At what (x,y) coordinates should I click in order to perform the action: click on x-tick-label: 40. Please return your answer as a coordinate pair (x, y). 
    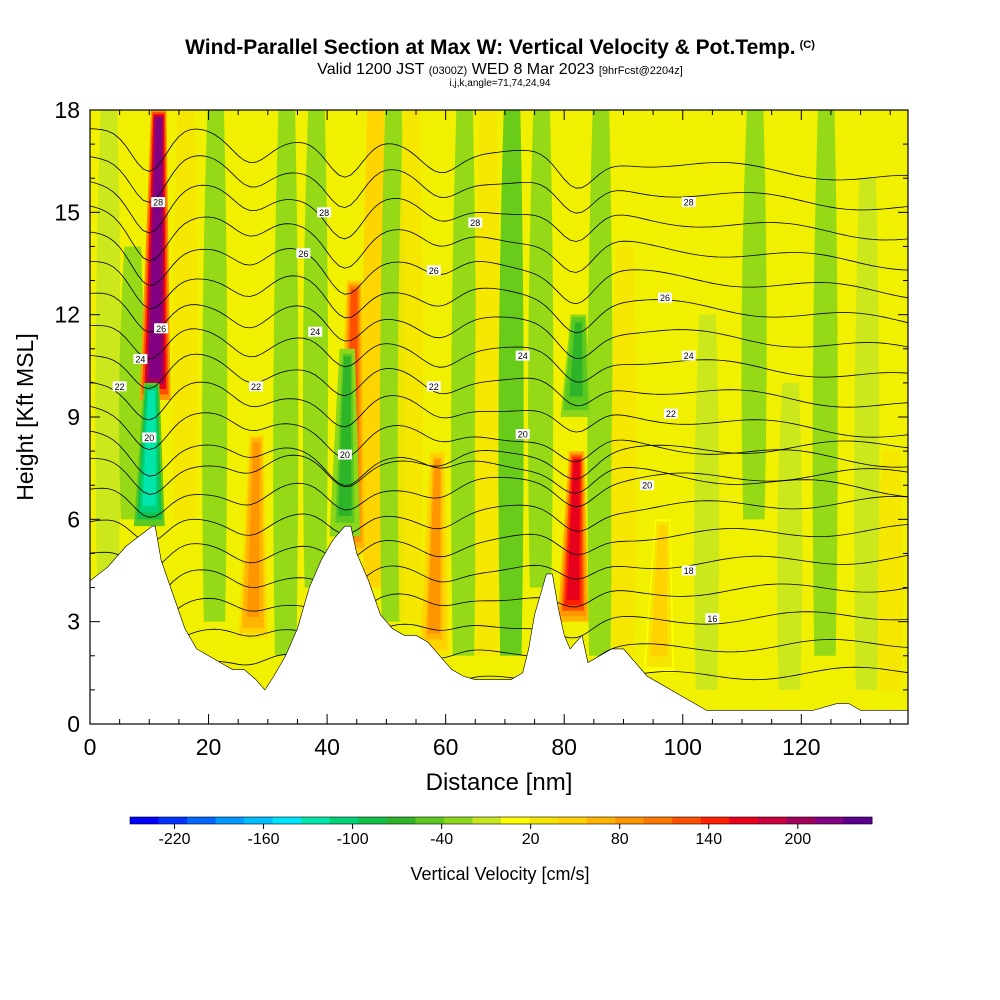
    Looking at the image, I should click on (327, 747).